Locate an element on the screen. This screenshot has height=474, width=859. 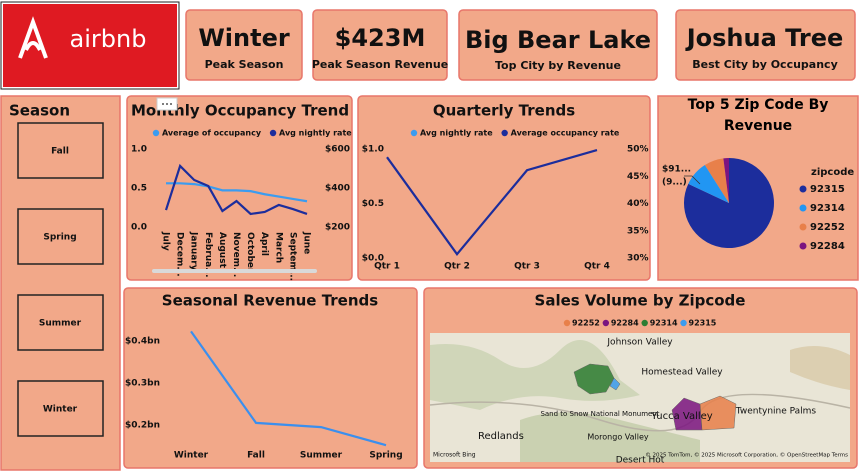
chart-title: Top 5 Zip Code By Revenue is located at coordinates (758, 115).